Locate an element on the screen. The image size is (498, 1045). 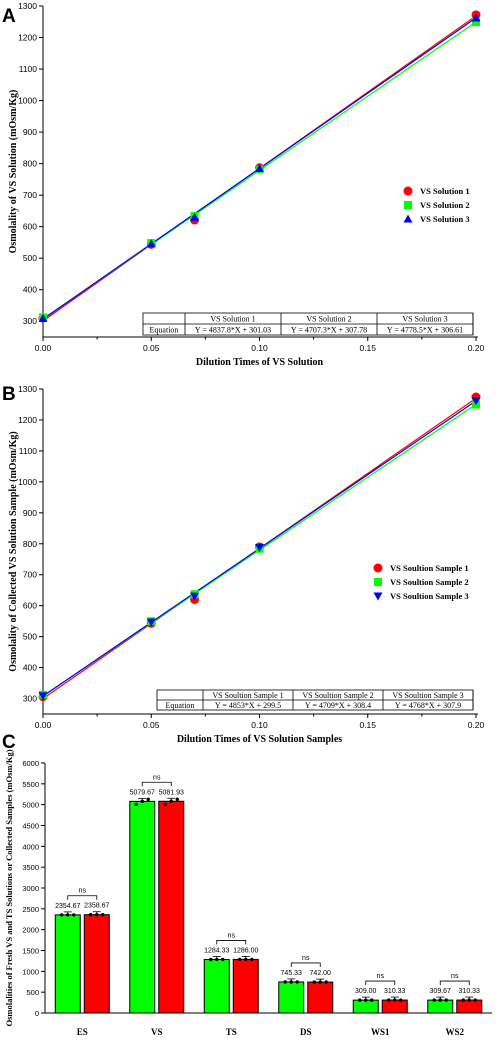
y-tick-label: 600 is located at coordinates (30, 227).